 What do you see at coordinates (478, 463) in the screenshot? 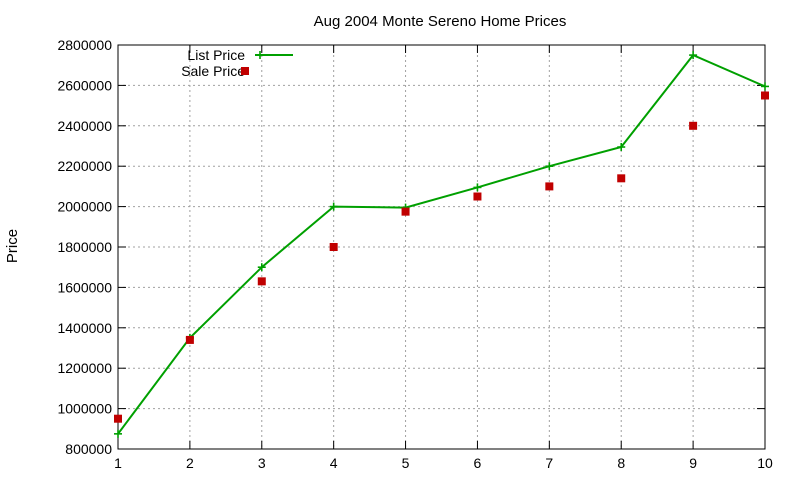
I see `x-tick-label: 6` at bounding box center [478, 463].